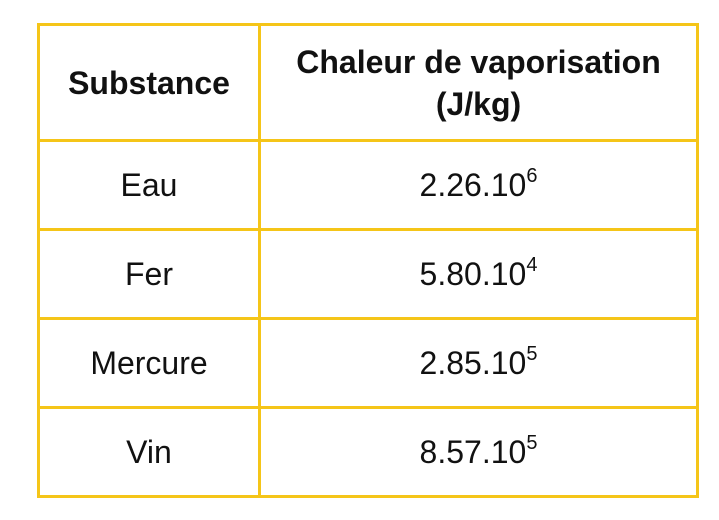  I want to click on heat-value-mantissa: 2.85.10, so click(473, 363).